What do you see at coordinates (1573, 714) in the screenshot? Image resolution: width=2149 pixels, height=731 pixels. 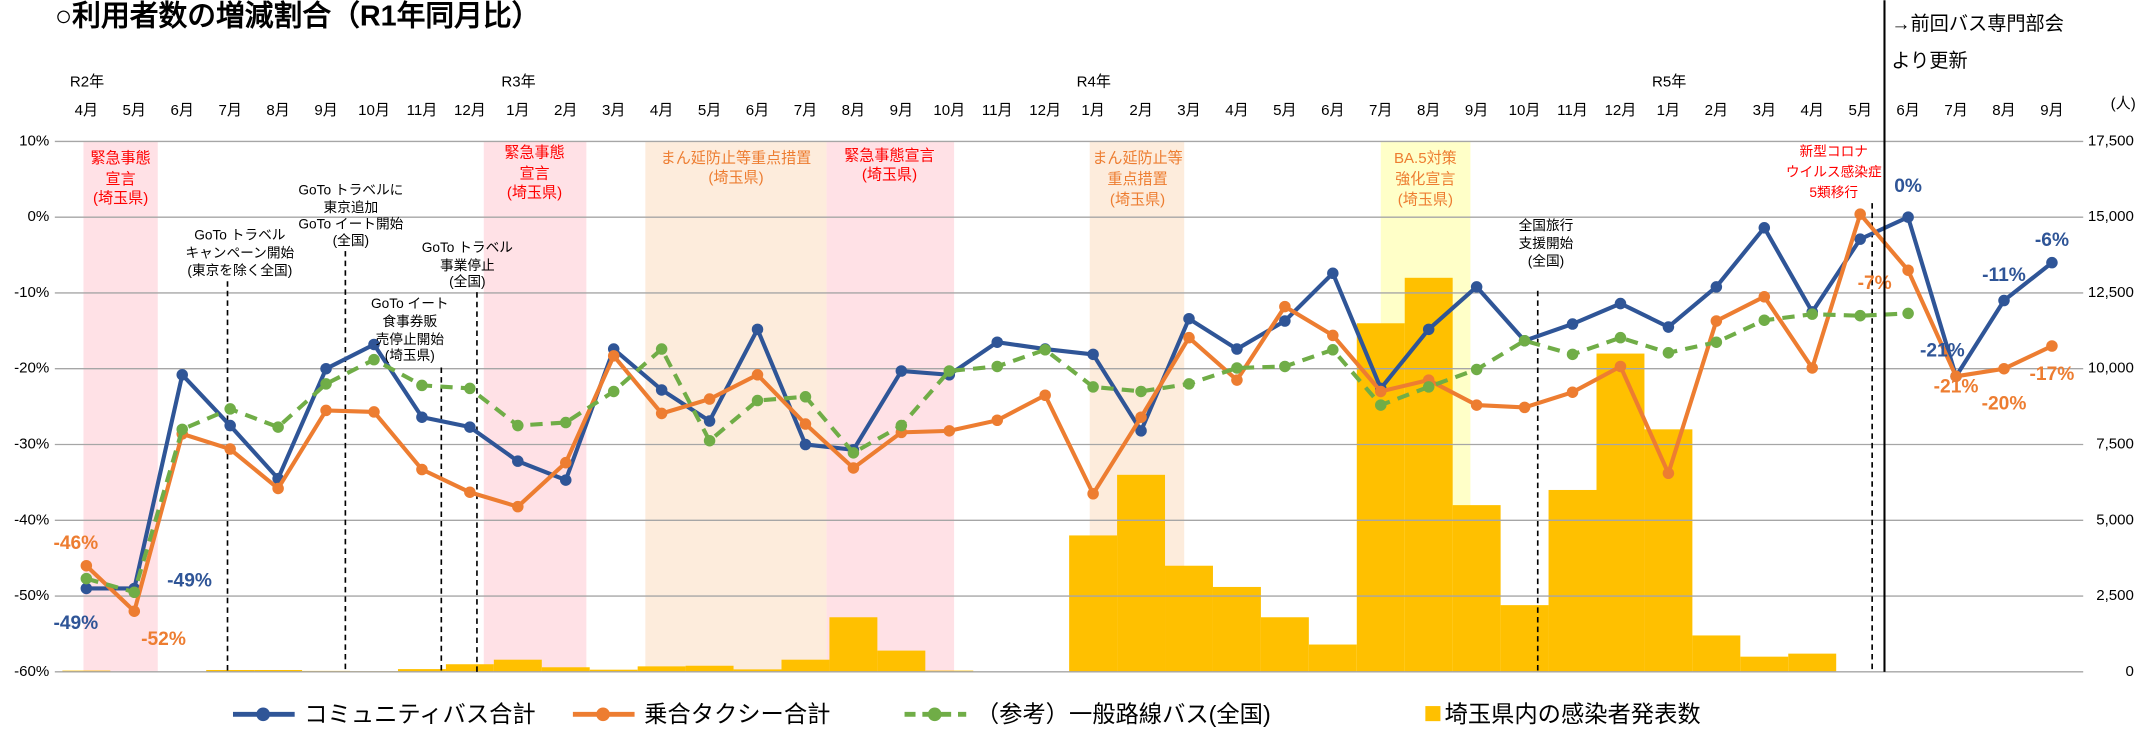 I see `legend-label: 埼玉県内の感染者発表数` at bounding box center [1573, 714].